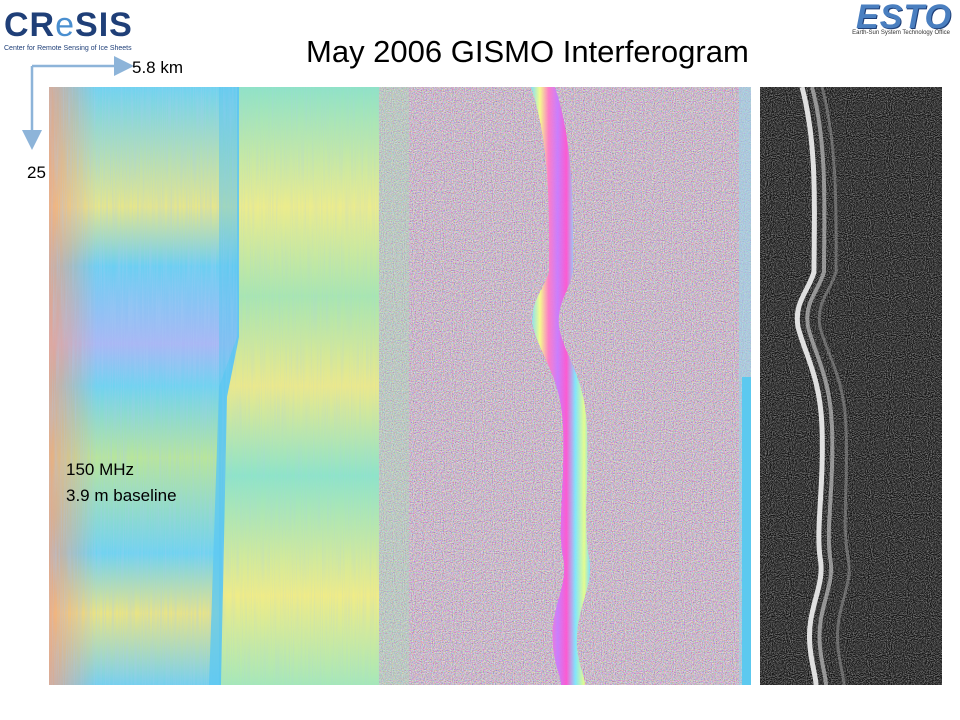  I want to click on page-title: May 2006 GISMO Interferogram, so click(527, 51).